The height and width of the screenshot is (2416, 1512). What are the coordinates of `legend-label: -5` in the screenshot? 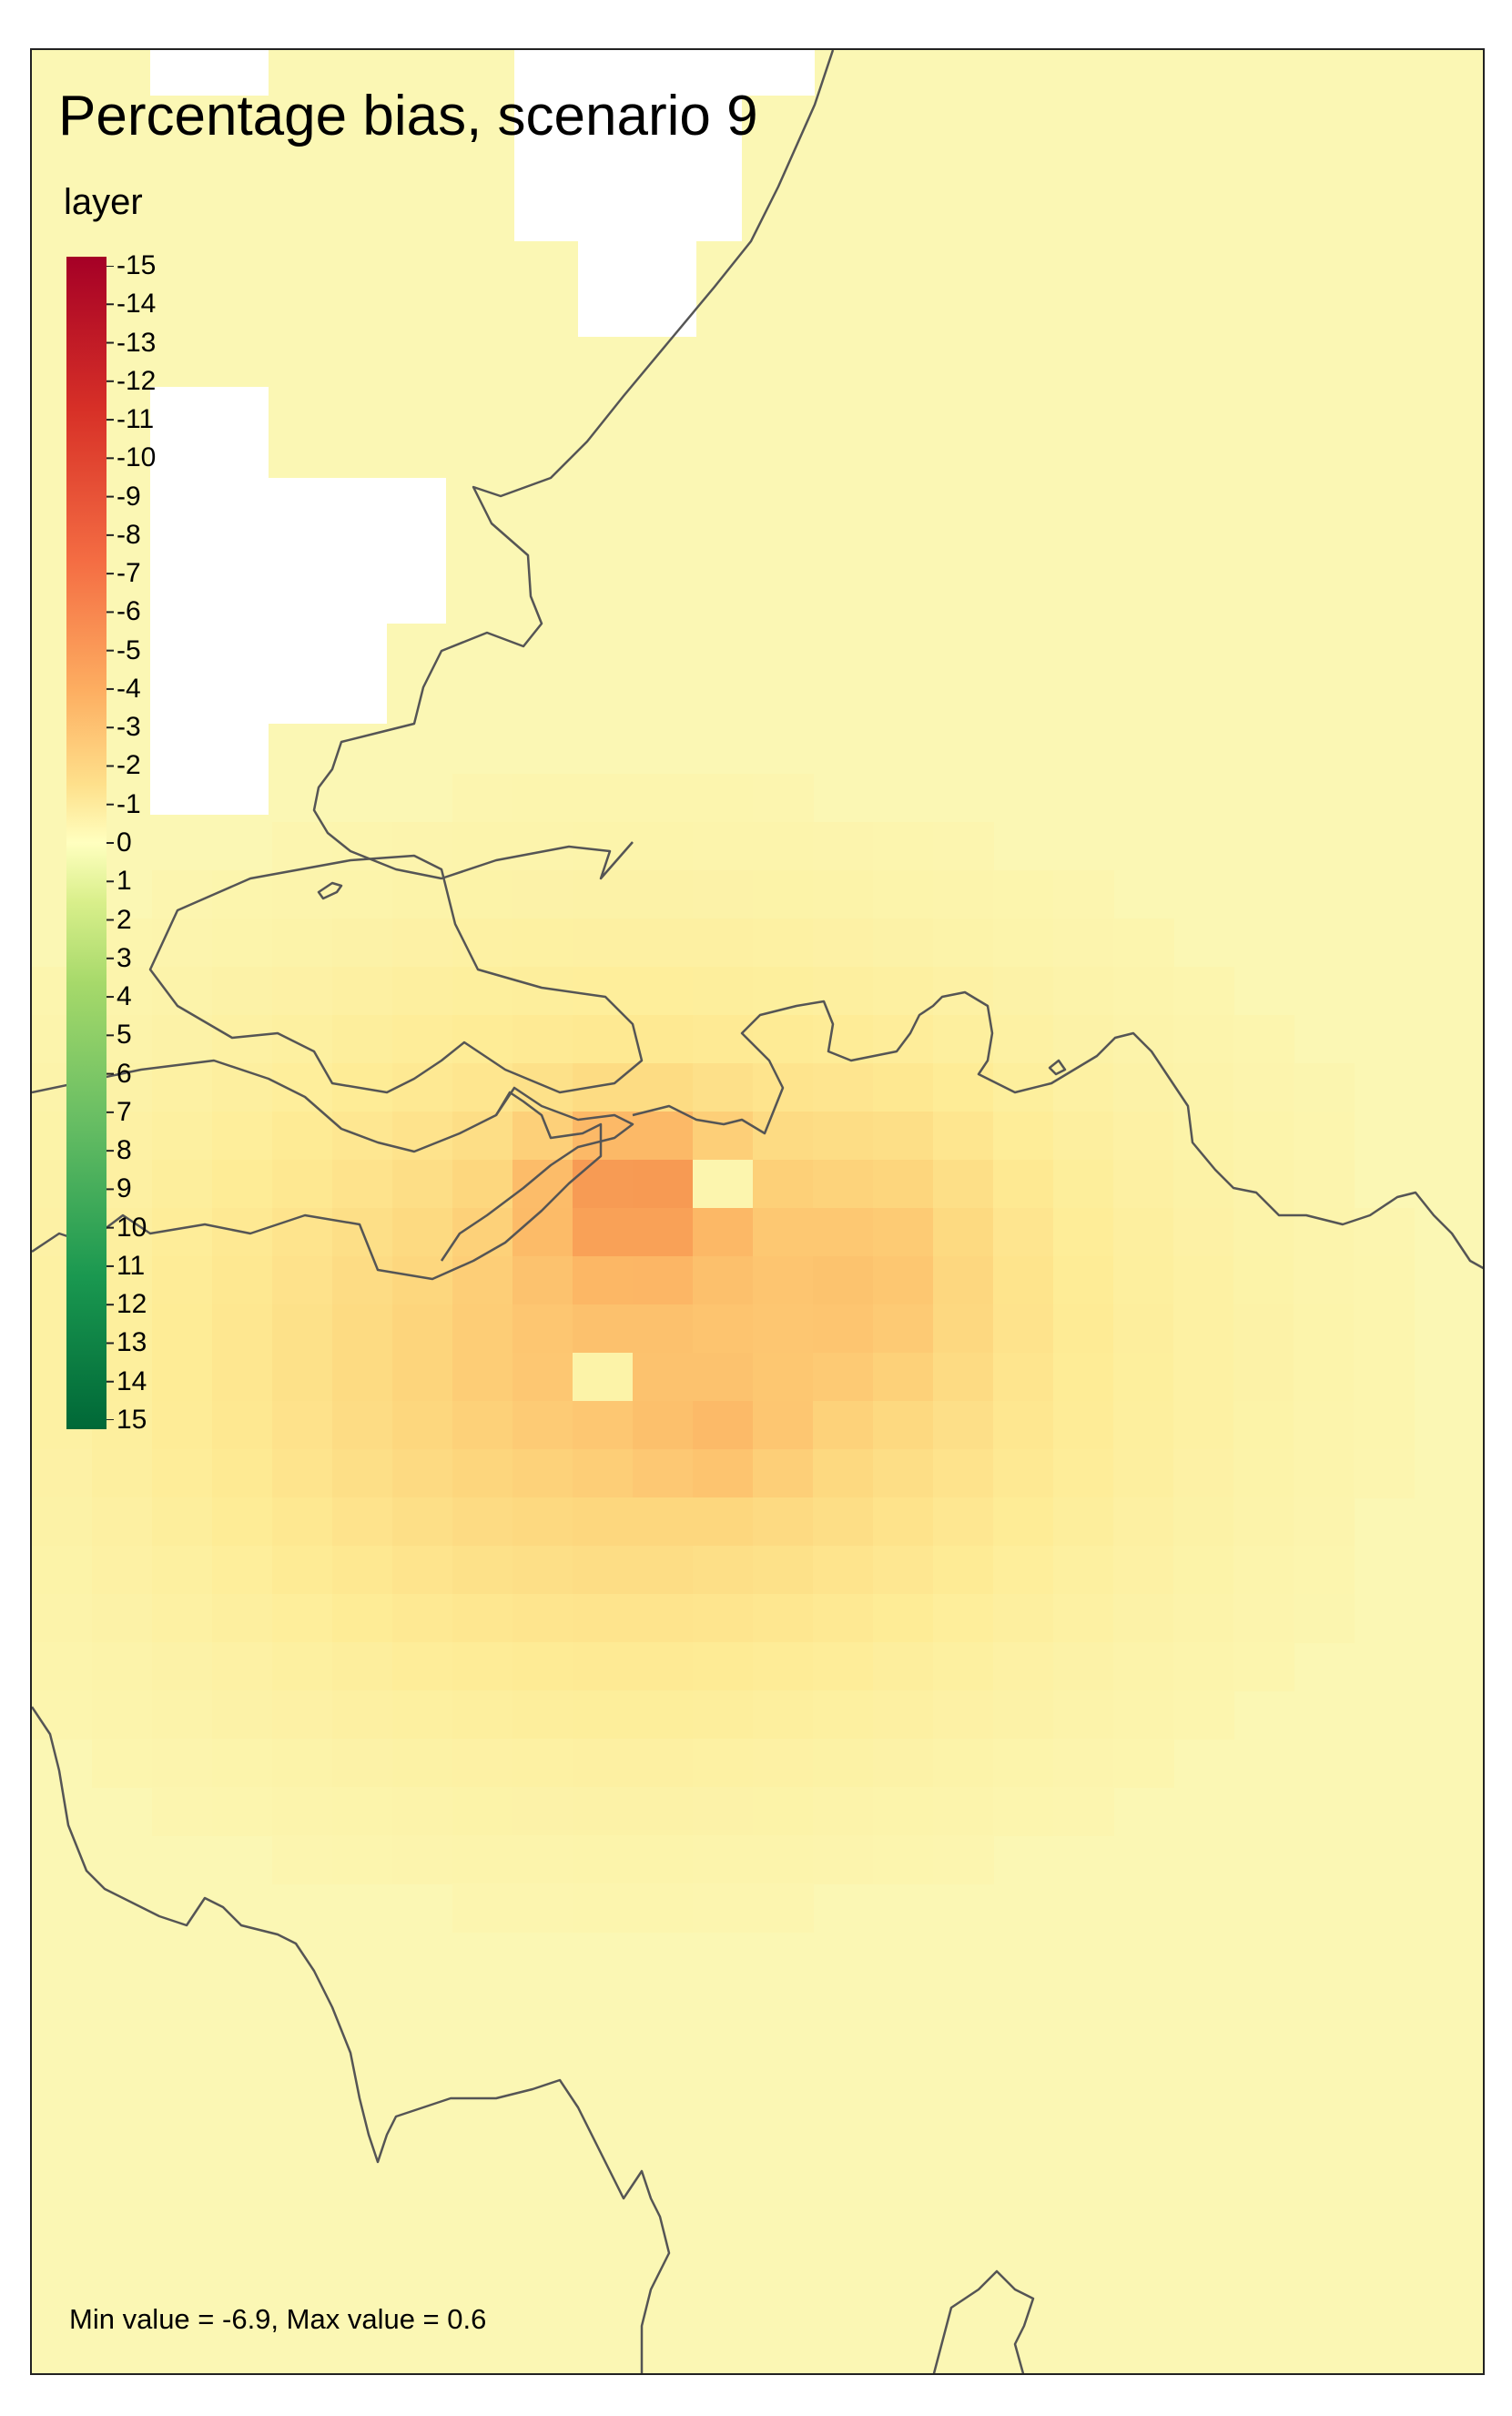 It's located at (129, 650).